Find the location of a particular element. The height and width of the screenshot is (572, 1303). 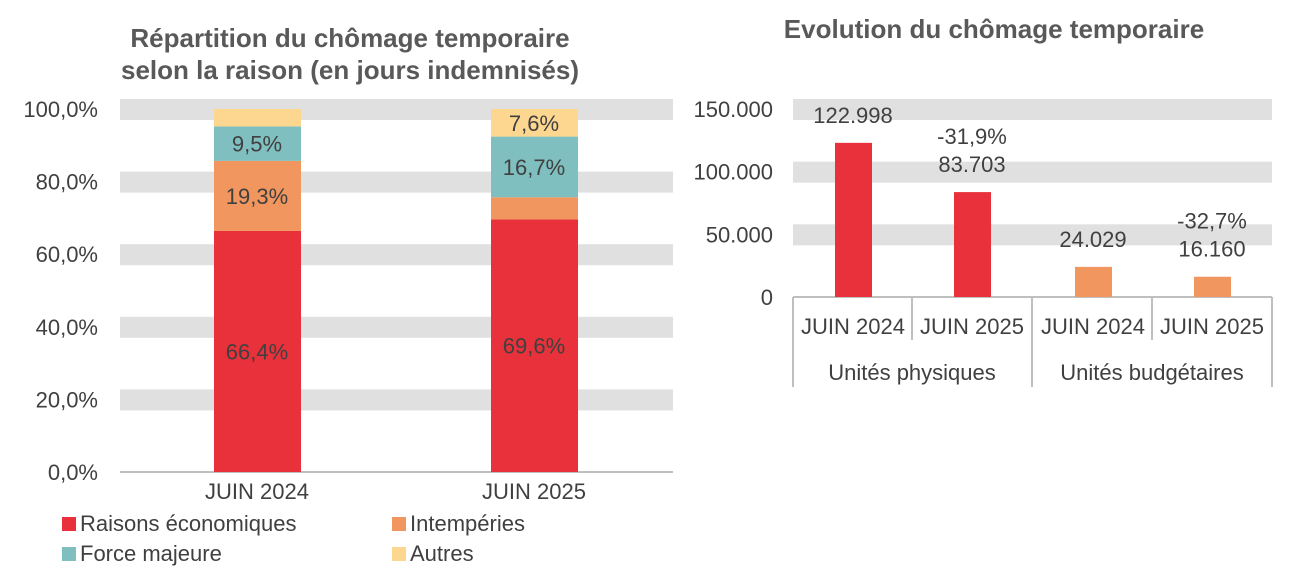

data-label: 16,7% is located at coordinates (534, 167).